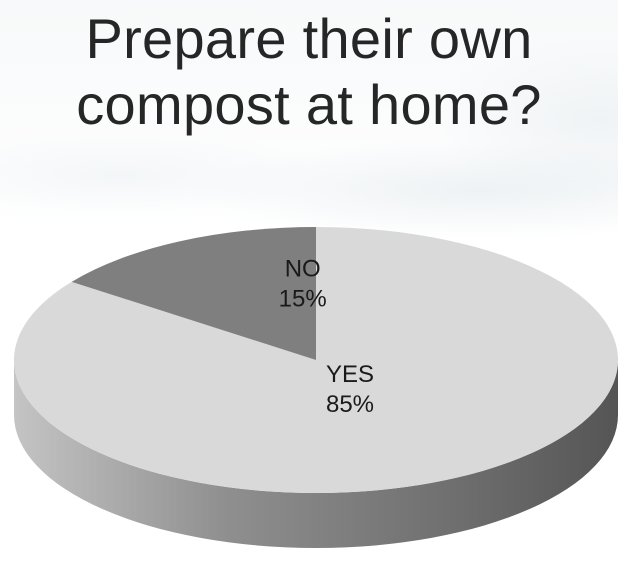  I want to click on chart-title-line-2: compost at home?, so click(309, 104).